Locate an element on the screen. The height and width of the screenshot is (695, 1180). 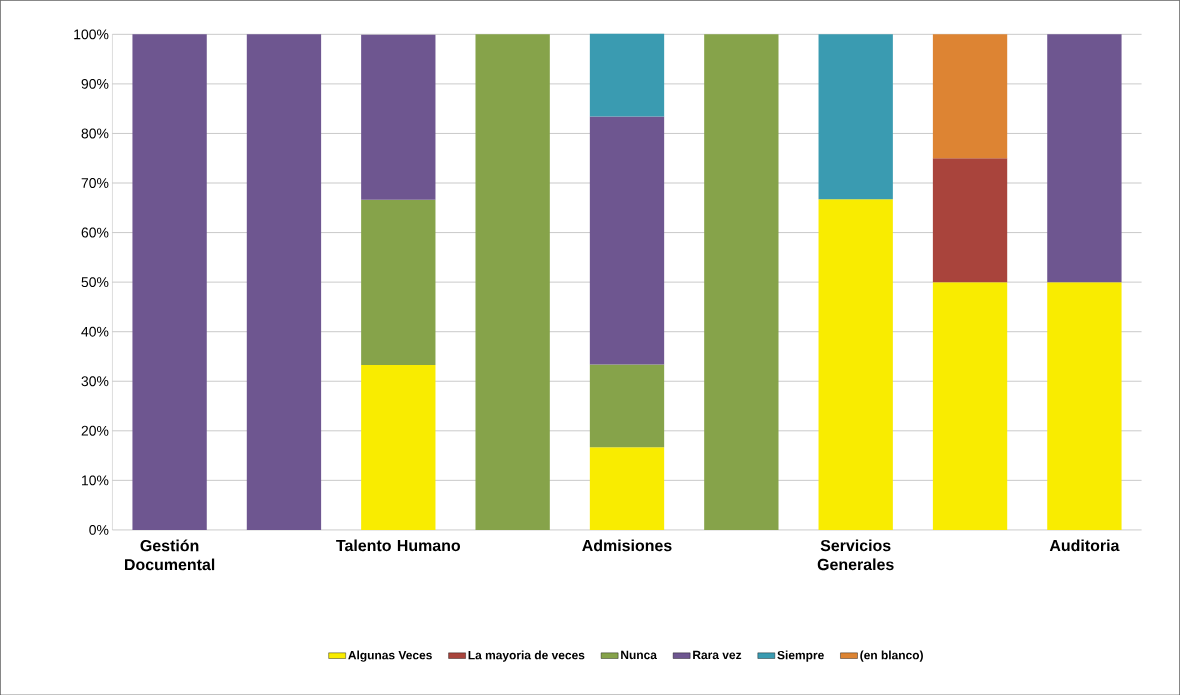
y-tick-label: 0% is located at coordinates (99, 529).